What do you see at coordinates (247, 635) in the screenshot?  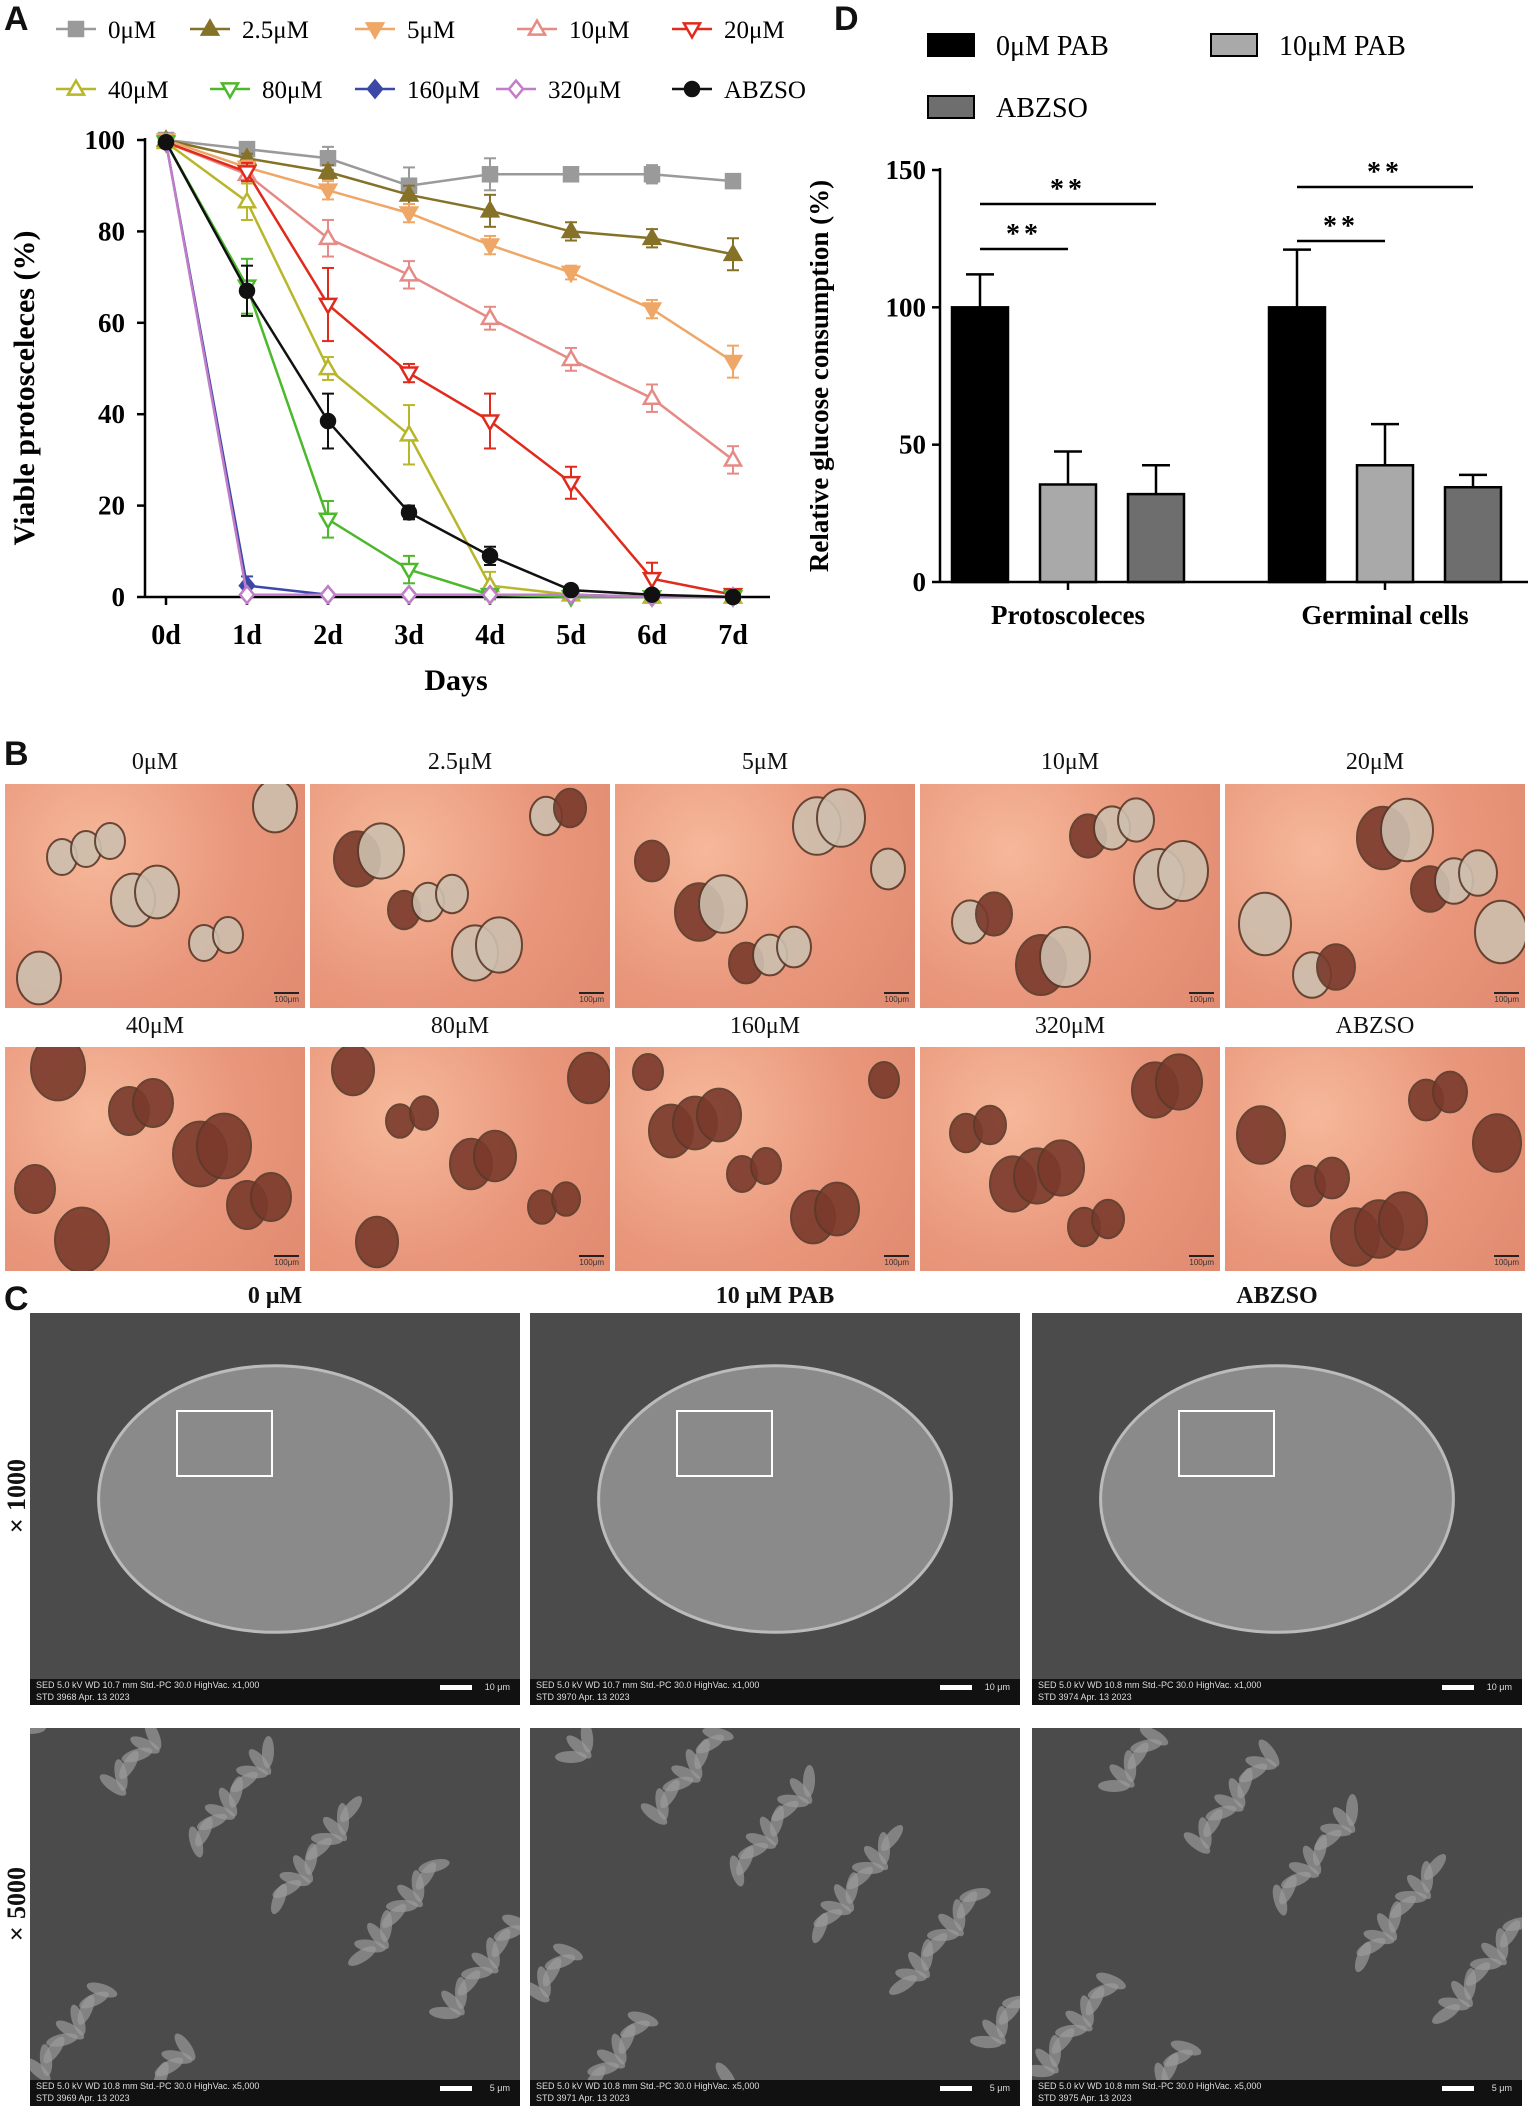 I see `x-tick-label: 1d` at bounding box center [247, 635].